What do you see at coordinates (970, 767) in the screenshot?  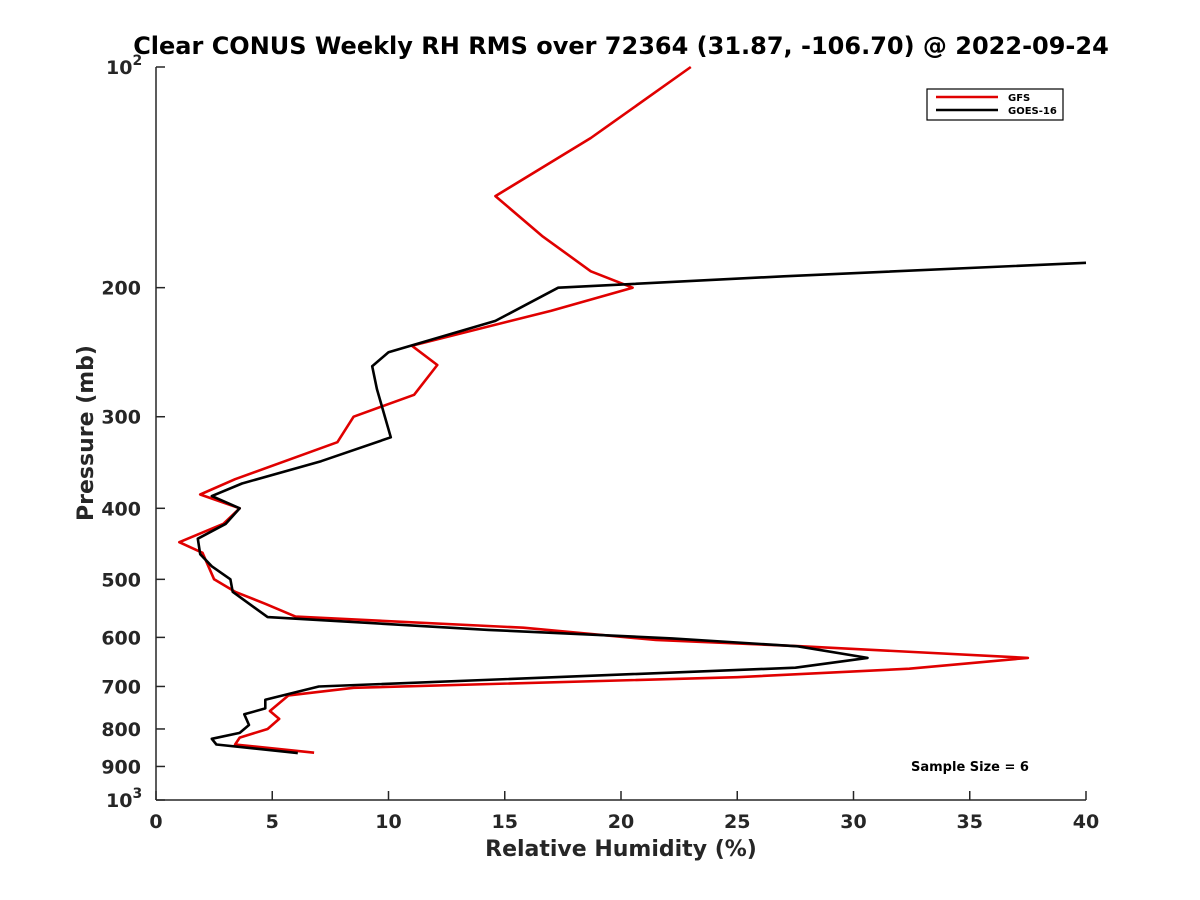 I see `sample-size-annotation: Sample Size = 6` at bounding box center [970, 767].